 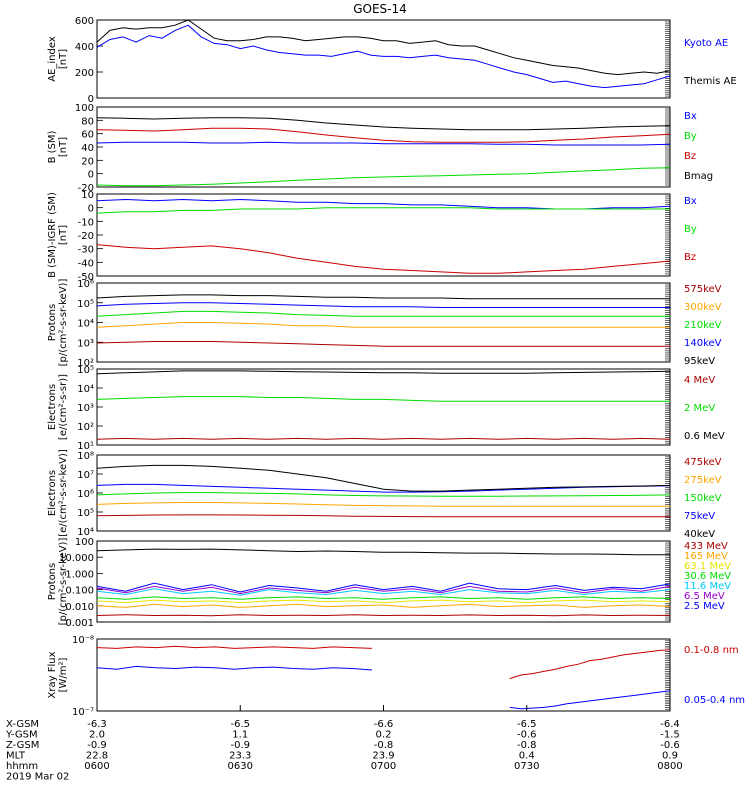 I want to click on series-line-themis-ae, so click(x=383, y=47).